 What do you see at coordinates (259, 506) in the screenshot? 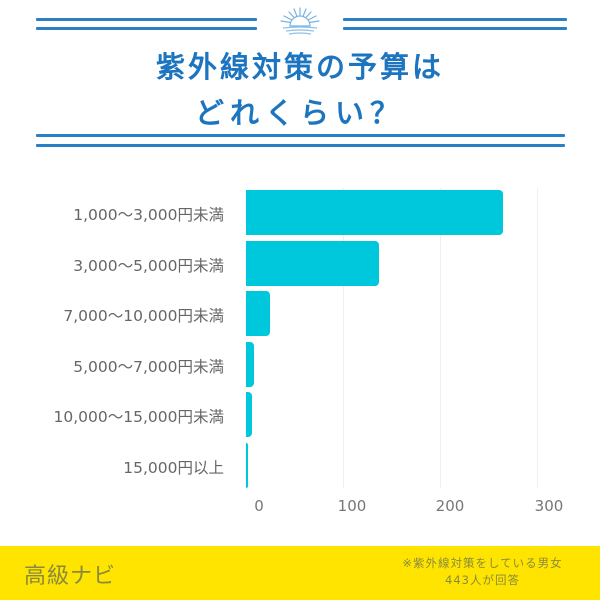
I see `x-tick-0: 0` at bounding box center [259, 506].